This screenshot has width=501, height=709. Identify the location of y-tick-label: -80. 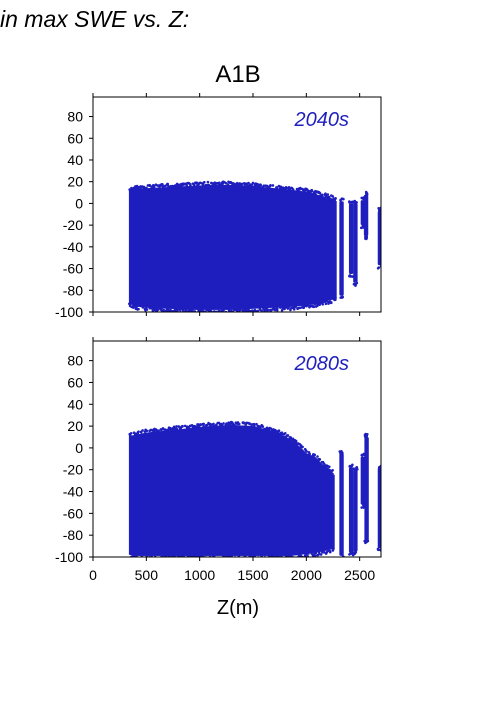
(73, 290).